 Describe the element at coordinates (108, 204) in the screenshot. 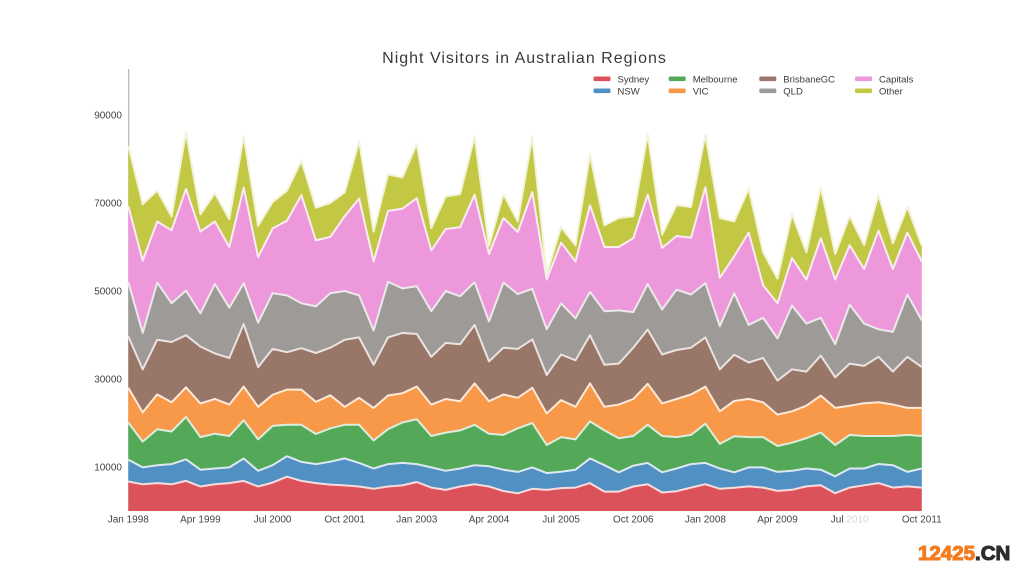

I see `svg-text: 70000` at that location.